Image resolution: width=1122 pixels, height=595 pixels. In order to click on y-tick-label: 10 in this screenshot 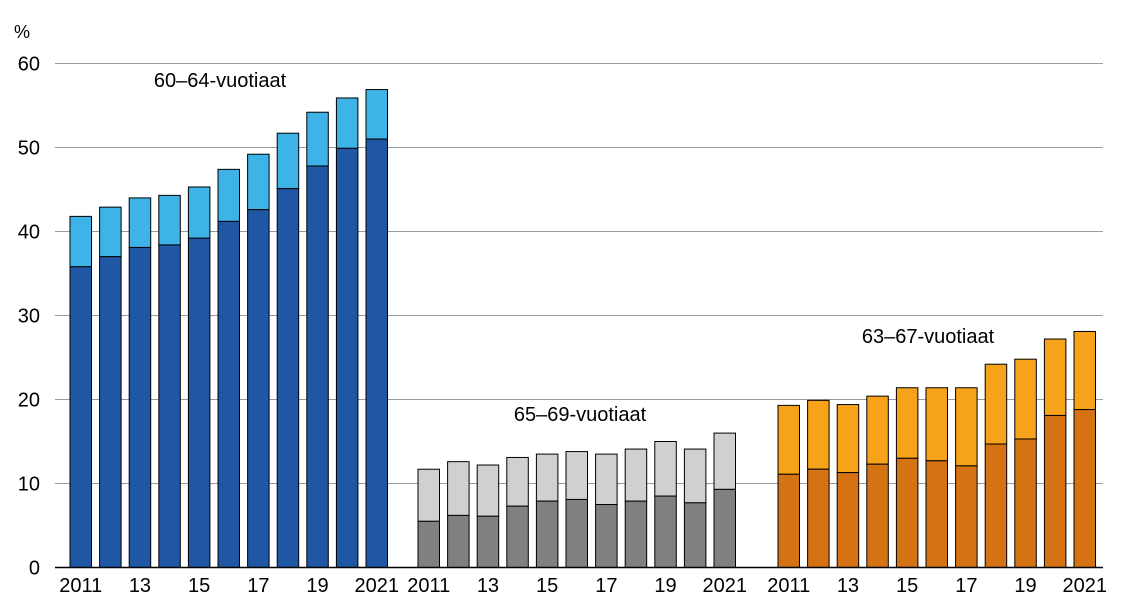, I will do `click(29, 485)`.